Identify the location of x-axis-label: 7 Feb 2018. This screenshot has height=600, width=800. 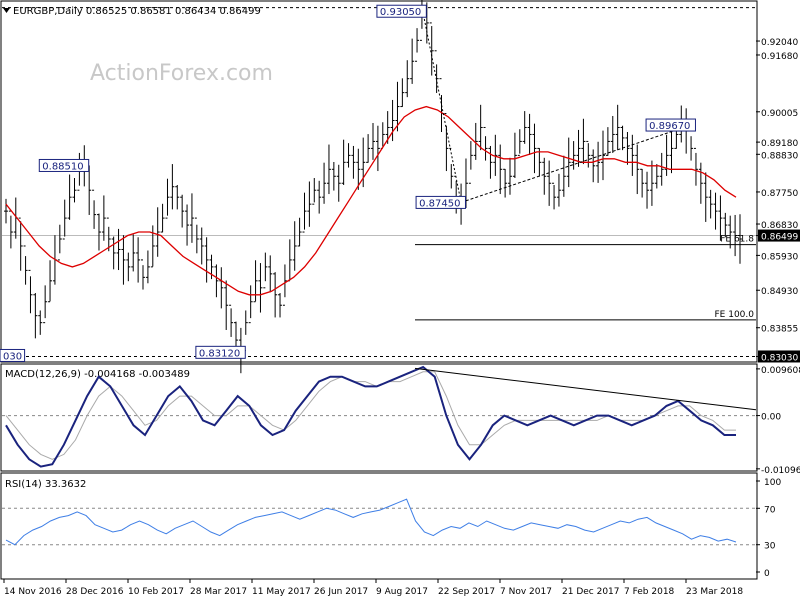
(649, 592).